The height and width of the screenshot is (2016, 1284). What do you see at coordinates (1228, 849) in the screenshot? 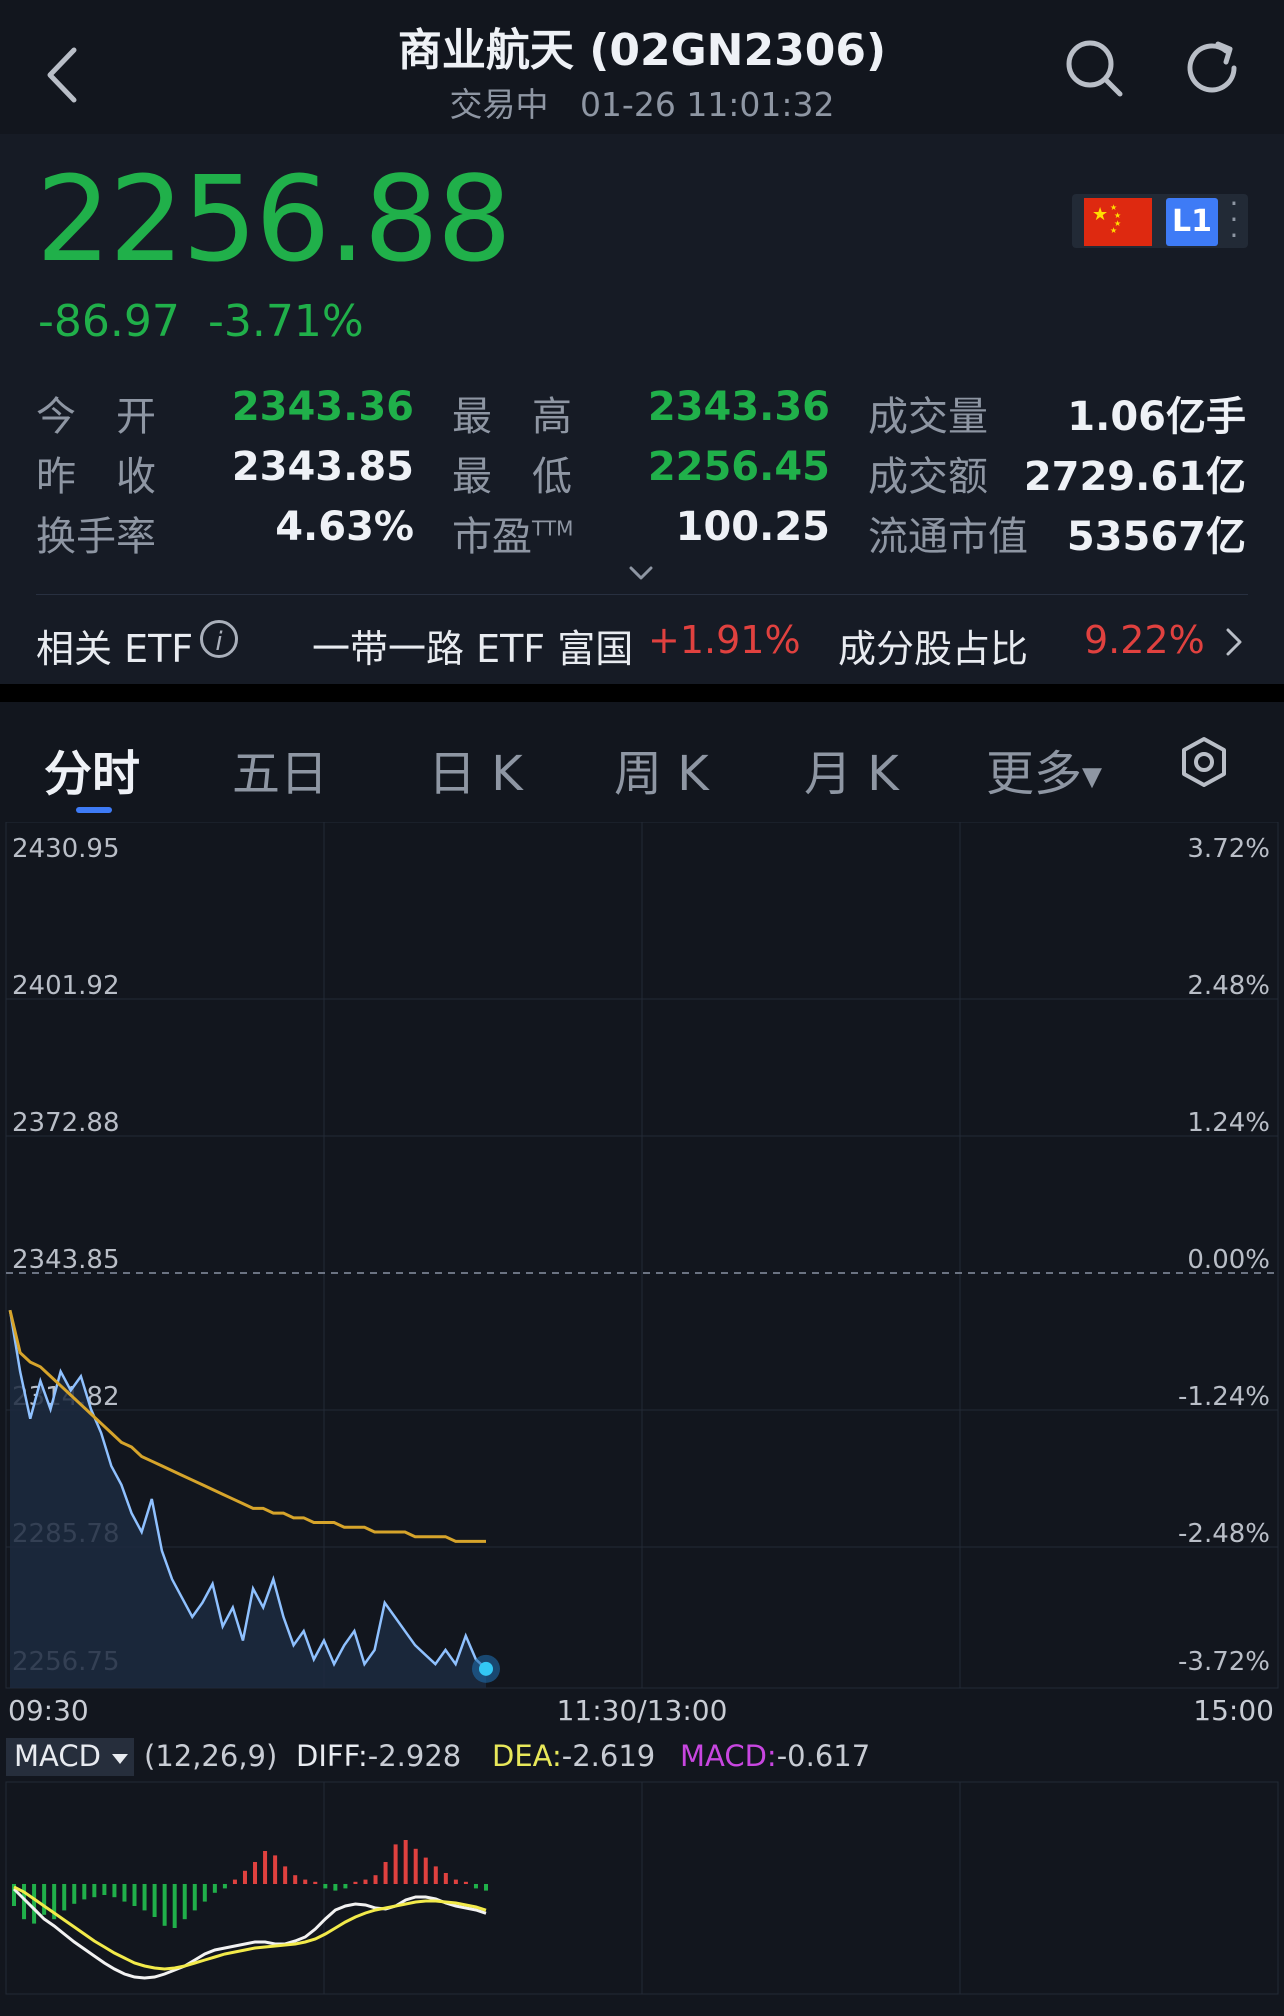
I see `y-axis-right-label: 3.72%` at bounding box center [1228, 849].